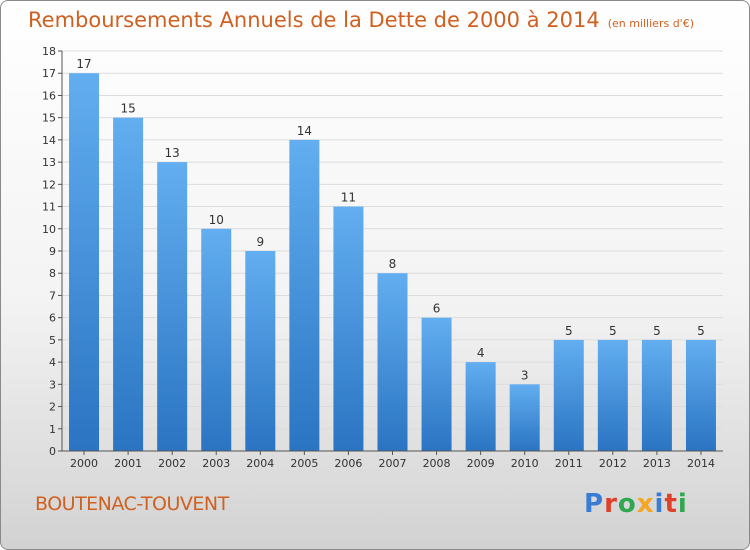 The height and width of the screenshot is (550, 750). I want to click on y-tick-label: 17, so click(49, 73).